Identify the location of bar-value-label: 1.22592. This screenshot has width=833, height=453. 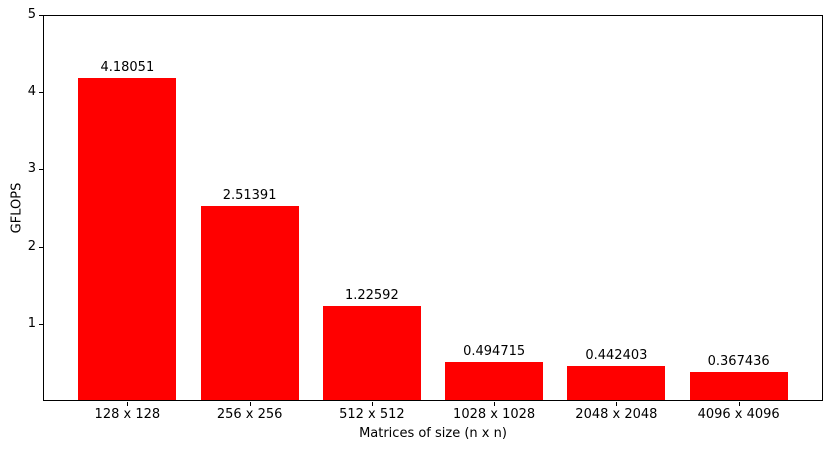
(371, 295).